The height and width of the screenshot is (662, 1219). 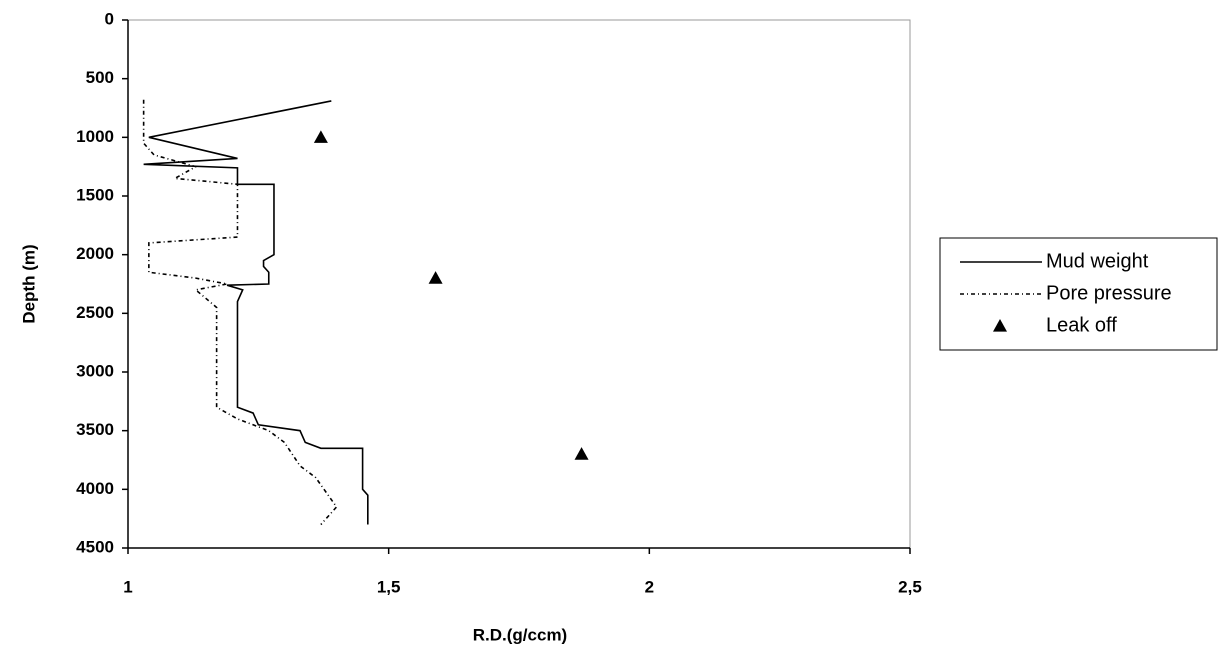 What do you see at coordinates (1109, 293) in the screenshot?
I see `legend-label: Pore pressure` at bounding box center [1109, 293].